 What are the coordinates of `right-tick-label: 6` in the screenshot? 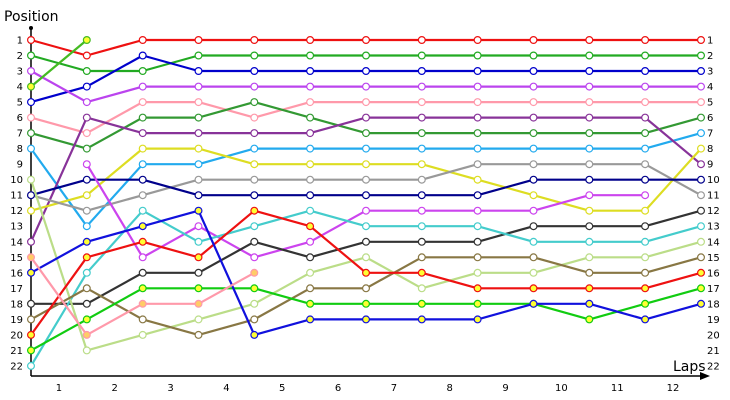 It's located at (710, 118).